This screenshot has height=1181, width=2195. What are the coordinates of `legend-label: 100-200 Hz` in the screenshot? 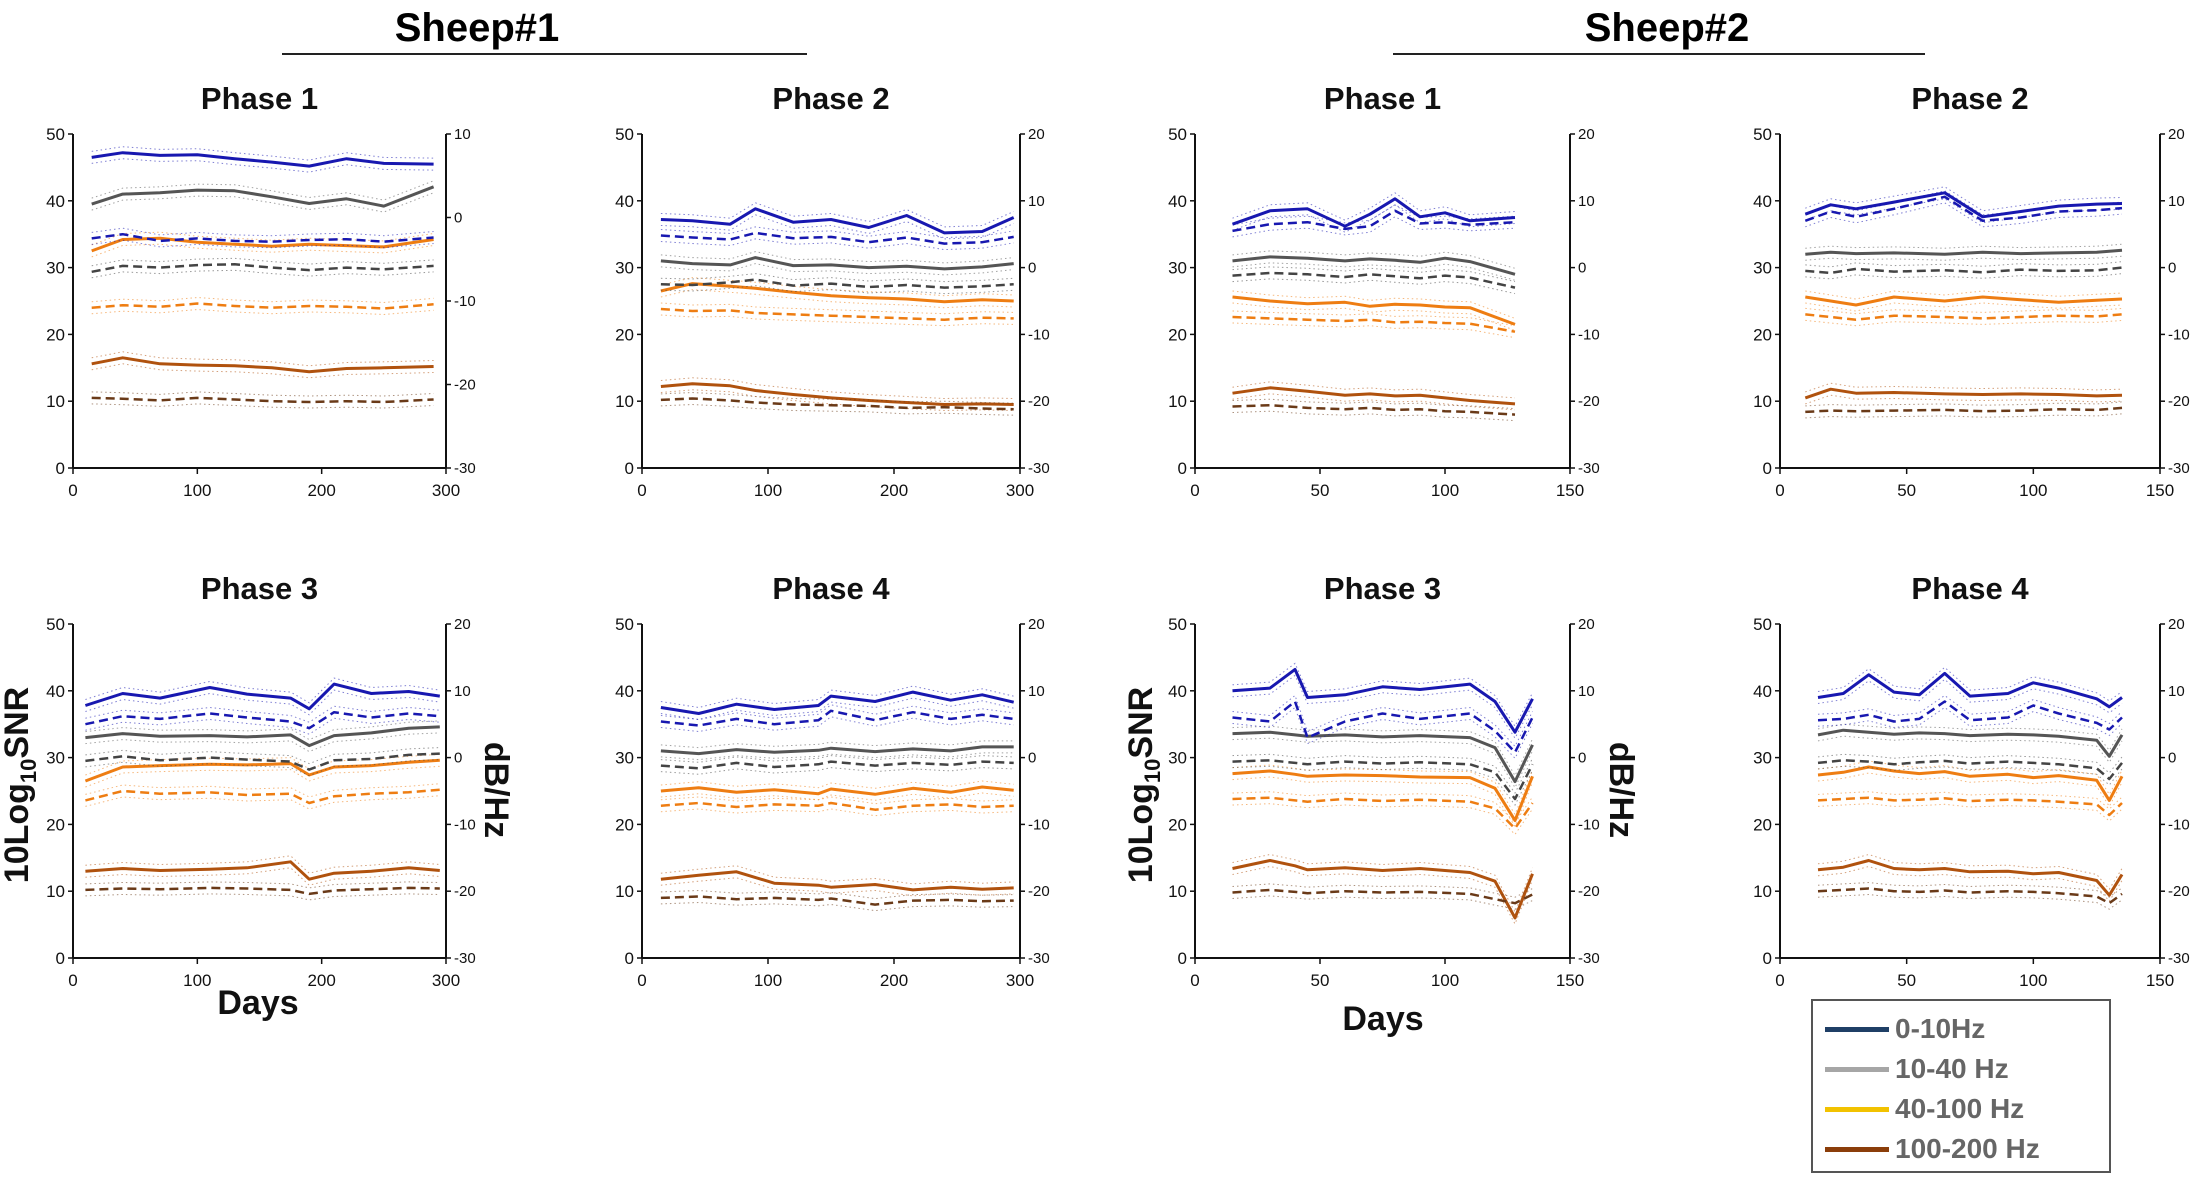 It's located at (1967, 1148).